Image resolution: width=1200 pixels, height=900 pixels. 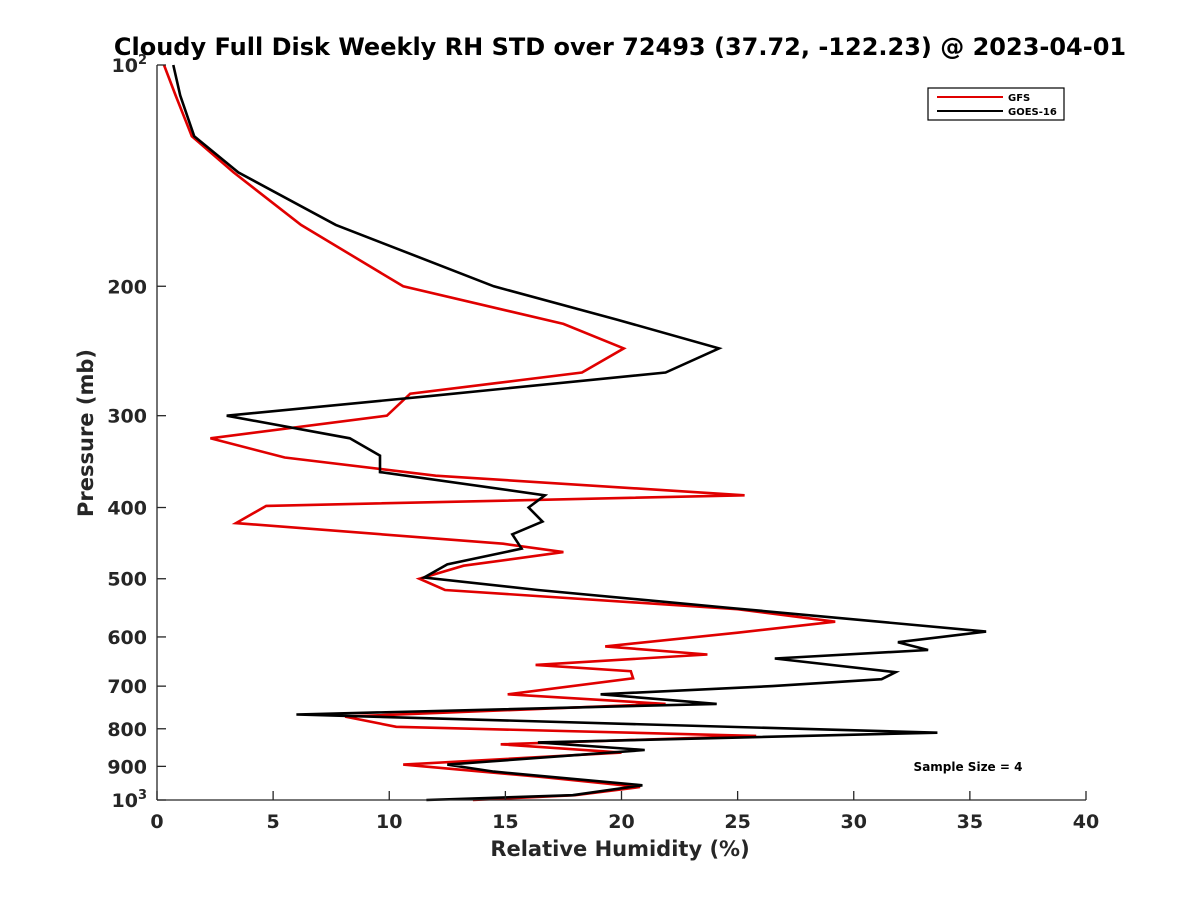 I want to click on y-tick-label: 10², so click(x=130, y=65).